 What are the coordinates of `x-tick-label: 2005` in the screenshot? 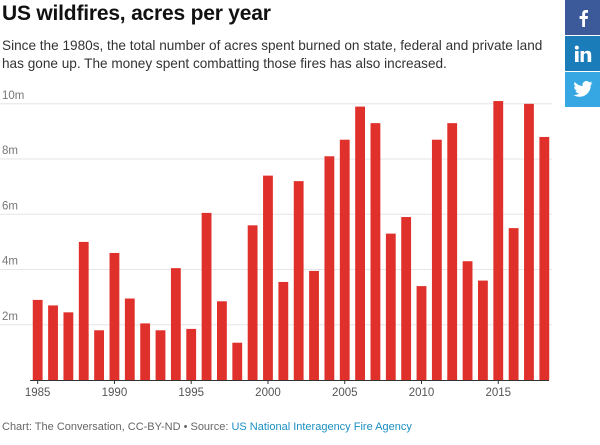 It's located at (345, 393).